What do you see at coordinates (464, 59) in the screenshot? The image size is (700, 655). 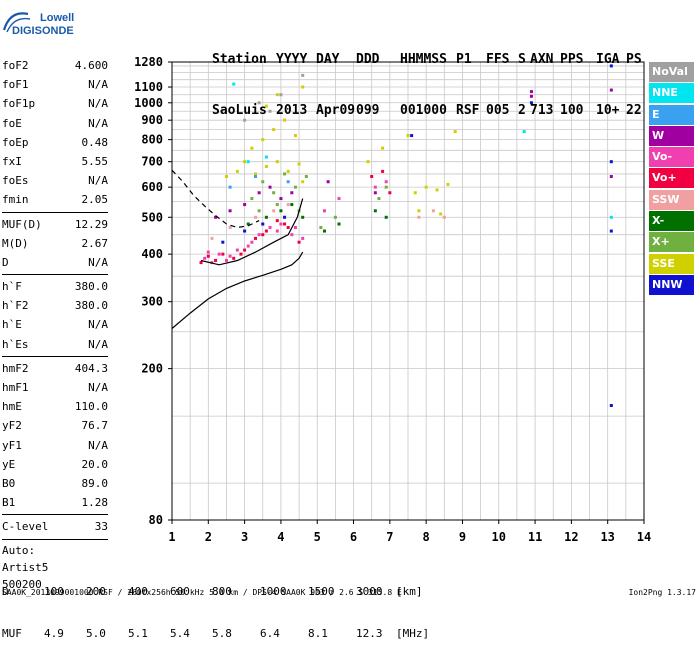 I see `header-label: P1` at bounding box center [464, 59].